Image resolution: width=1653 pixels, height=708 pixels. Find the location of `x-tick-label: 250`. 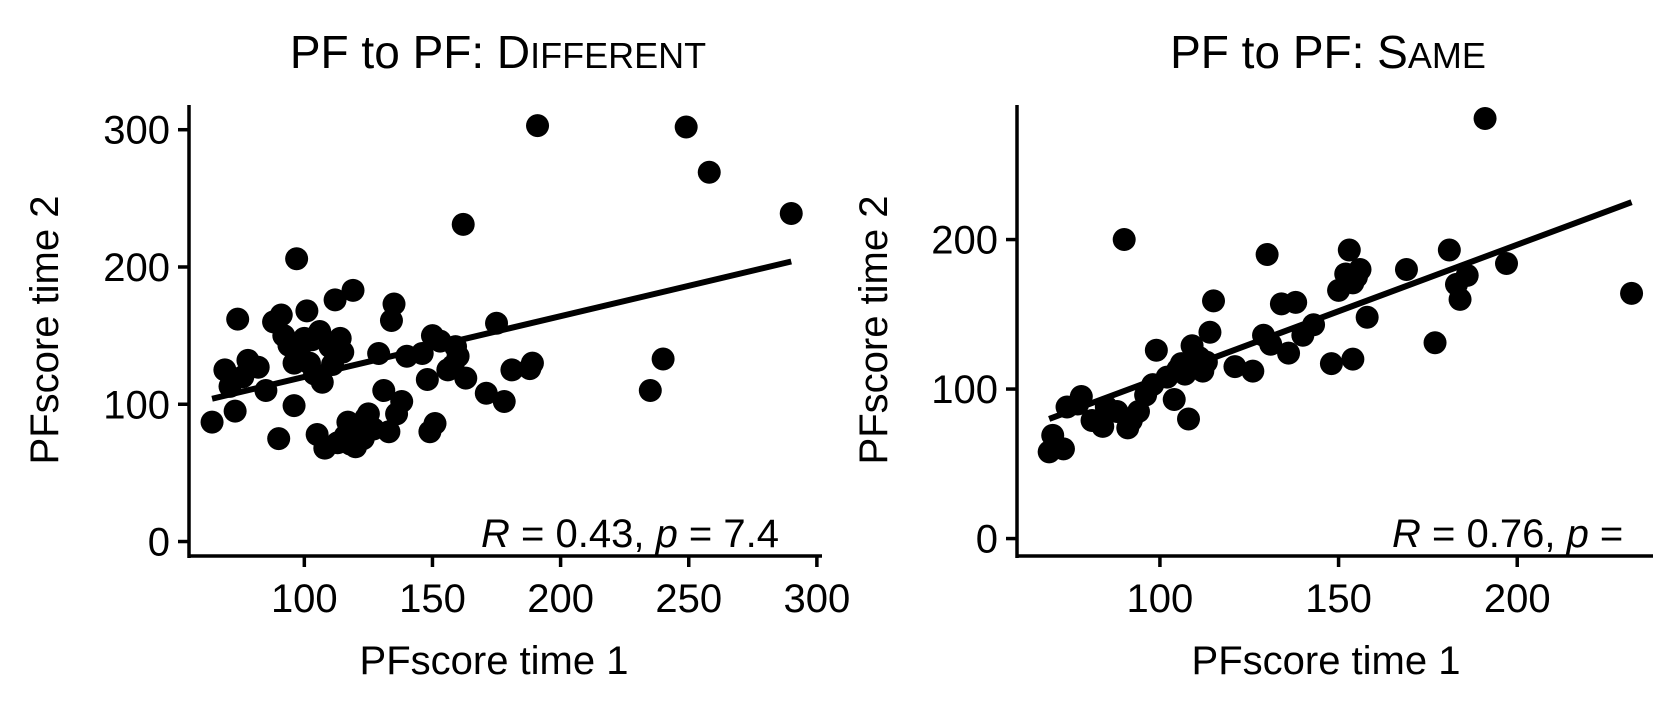

x-tick-label: 250 is located at coordinates (688, 599).